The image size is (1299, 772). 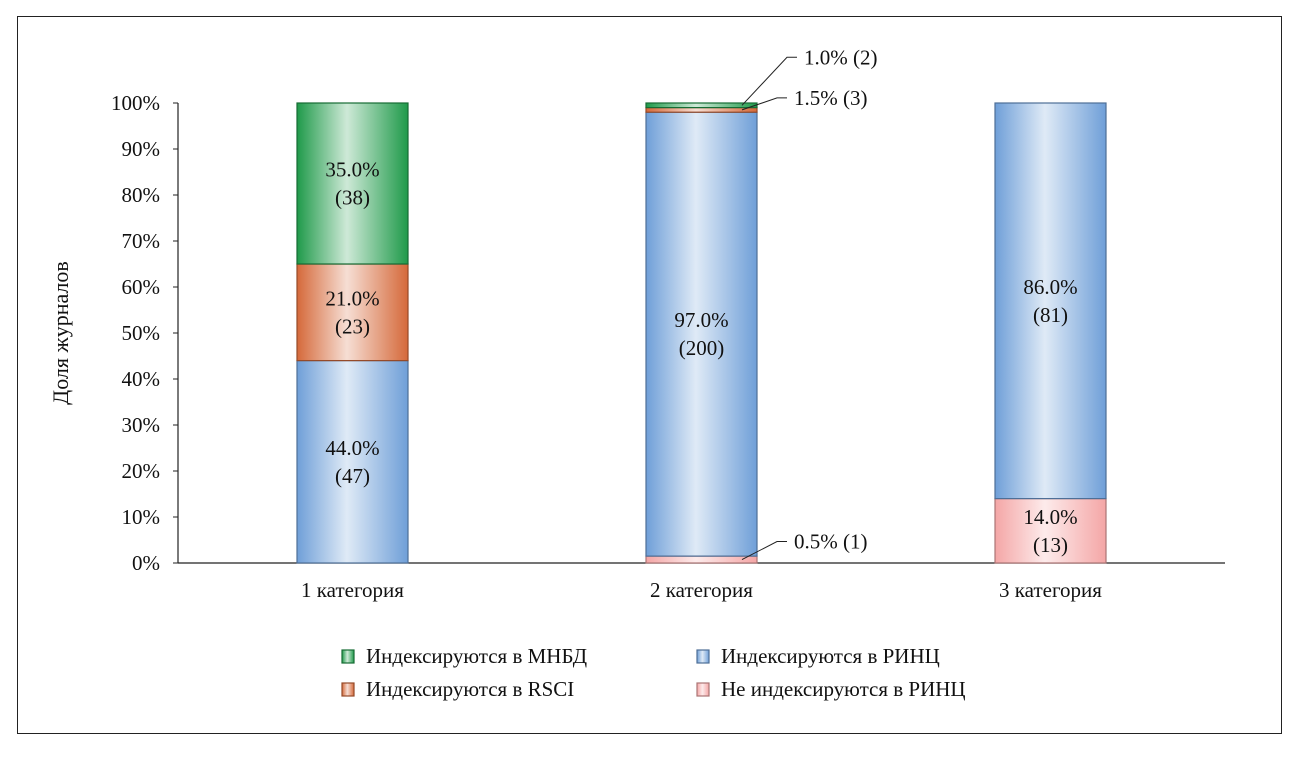 What do you see at coordinates (830, 542) in the screenshot?
I see `data-label: 0.5% (1)` at bounding box center [830, 542].